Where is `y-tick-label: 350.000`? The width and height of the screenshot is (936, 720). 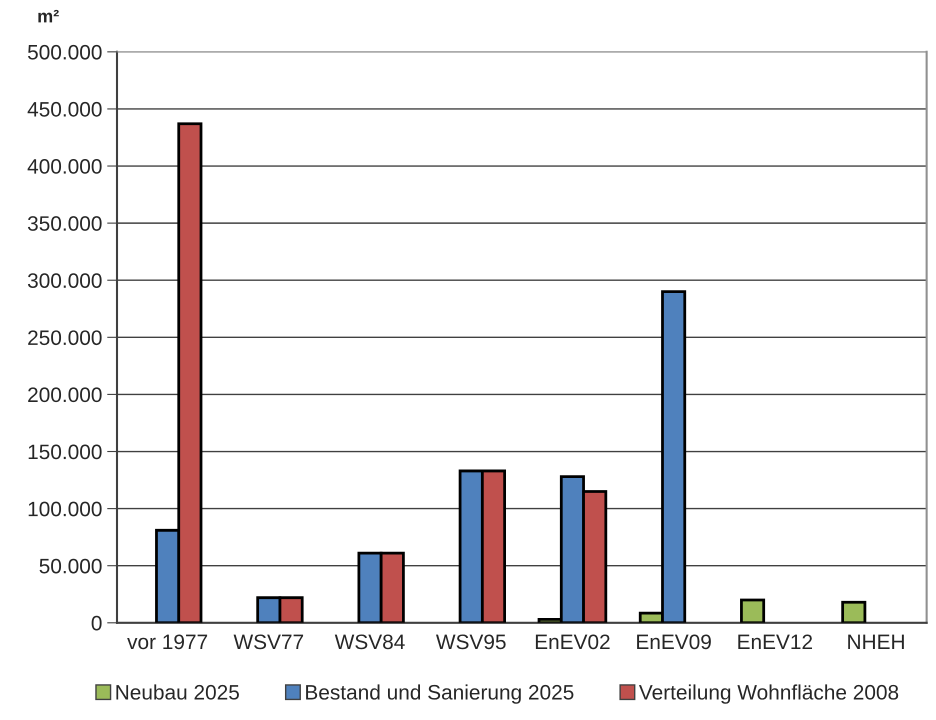
y-tick-label: 350.000 is located at coordinates (65, 223).